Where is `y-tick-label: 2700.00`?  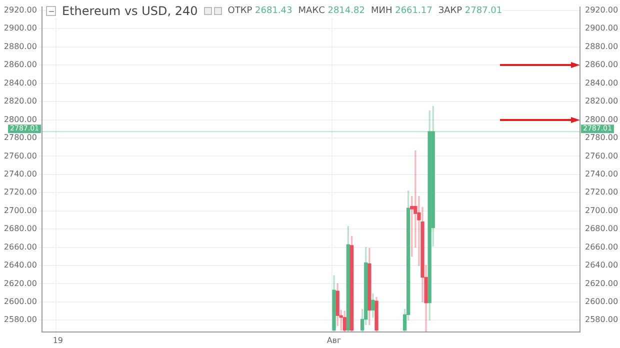 y-tick-label: 2700.00 is located at coordinates (601, 210).